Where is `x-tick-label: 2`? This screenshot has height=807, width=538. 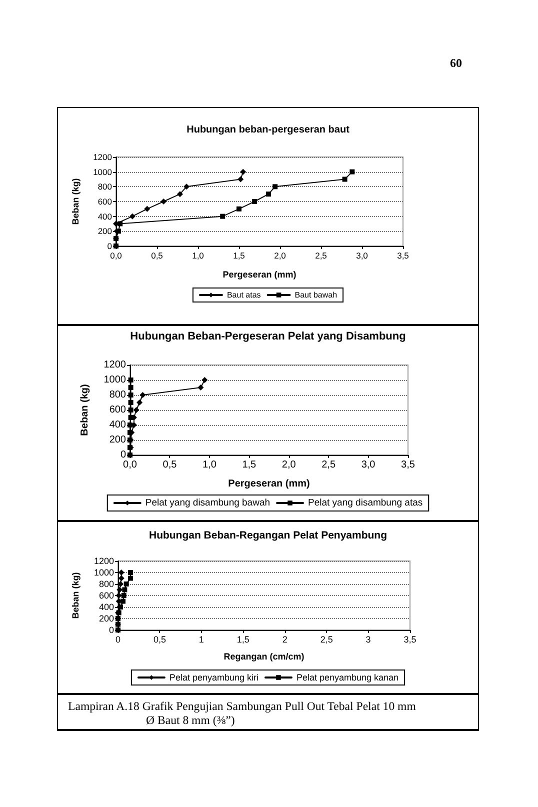
x-tick-label: 2 is located at coordinates (285, 639).